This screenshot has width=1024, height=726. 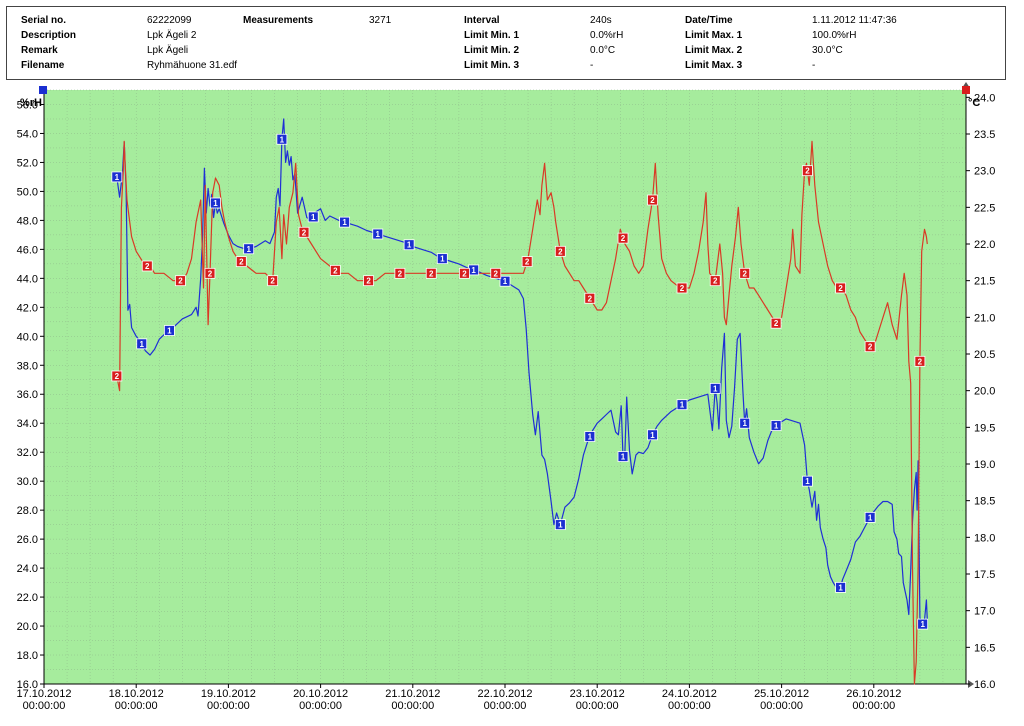 What do you see at coordinates (27, 627) in the screenshot?
I see `y-left-tick-label: 20.0` at bounding box center [27, 627].